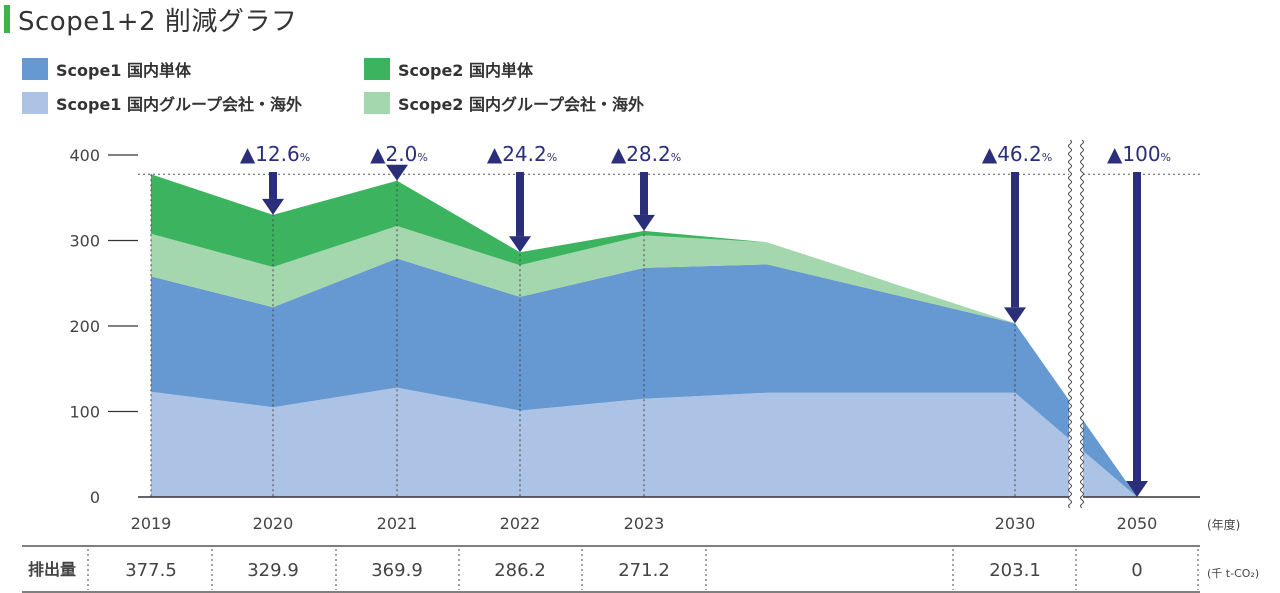 Image resolution: width=1280 pixels, height=593 pixels. What do you see at coordinates (52, 569) in the screenshot?
I see `table-row-label: 排出量` at bounding box center [52, 569].